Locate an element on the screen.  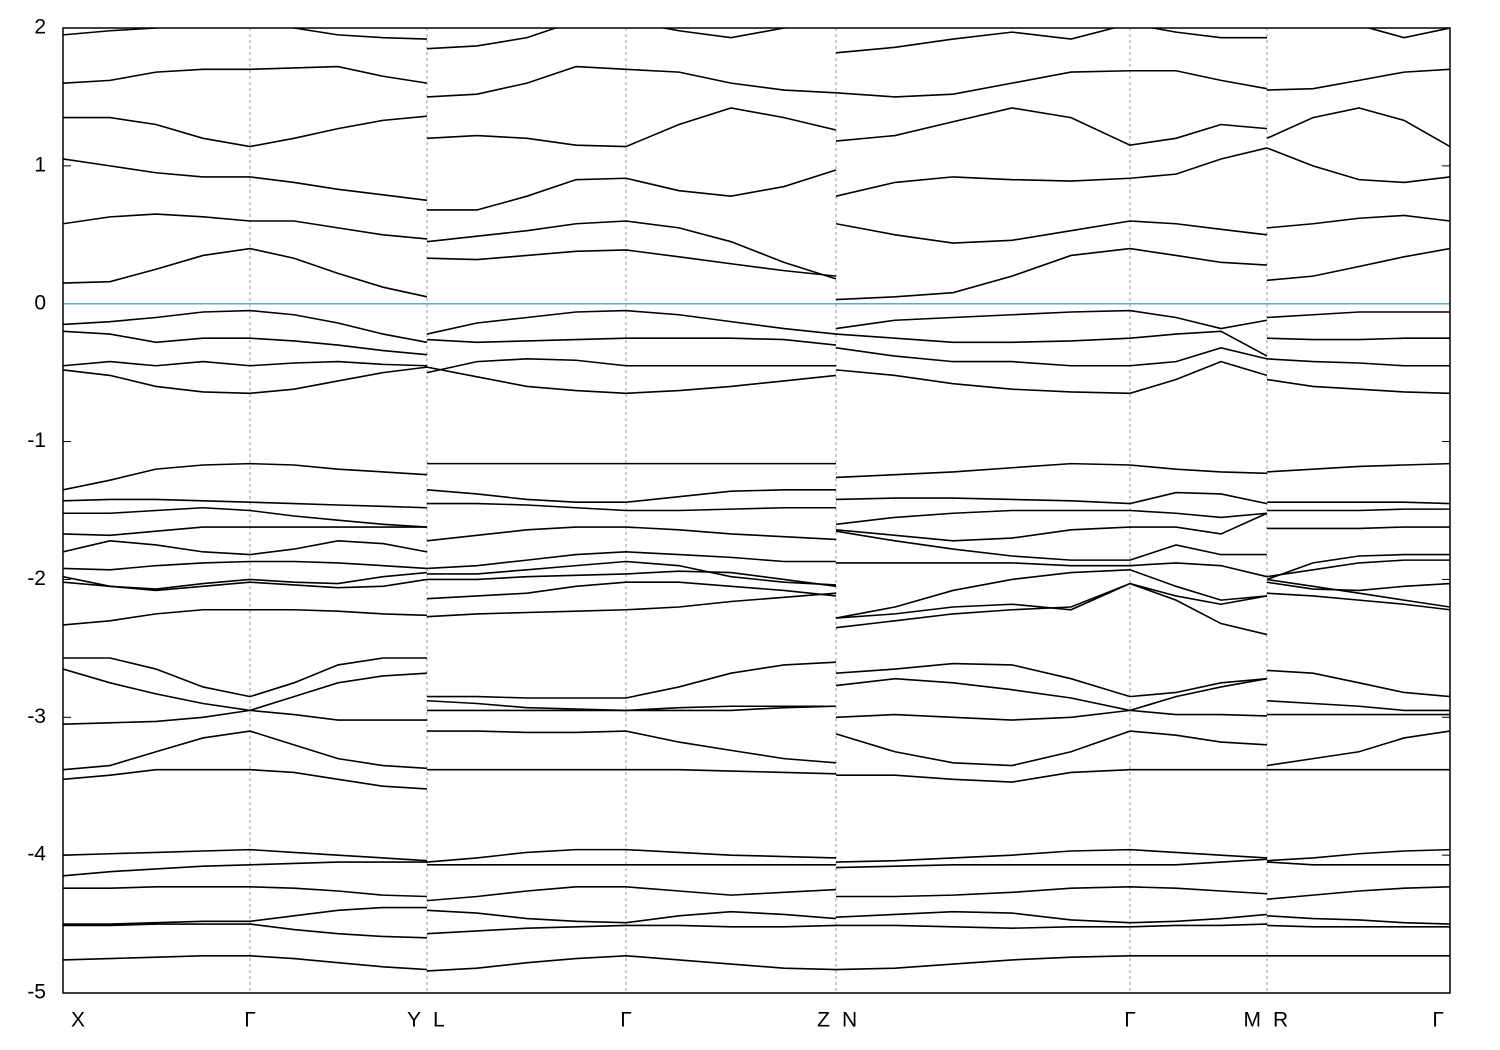
y-tick-label: 0 is located at coordinates (40, 302).